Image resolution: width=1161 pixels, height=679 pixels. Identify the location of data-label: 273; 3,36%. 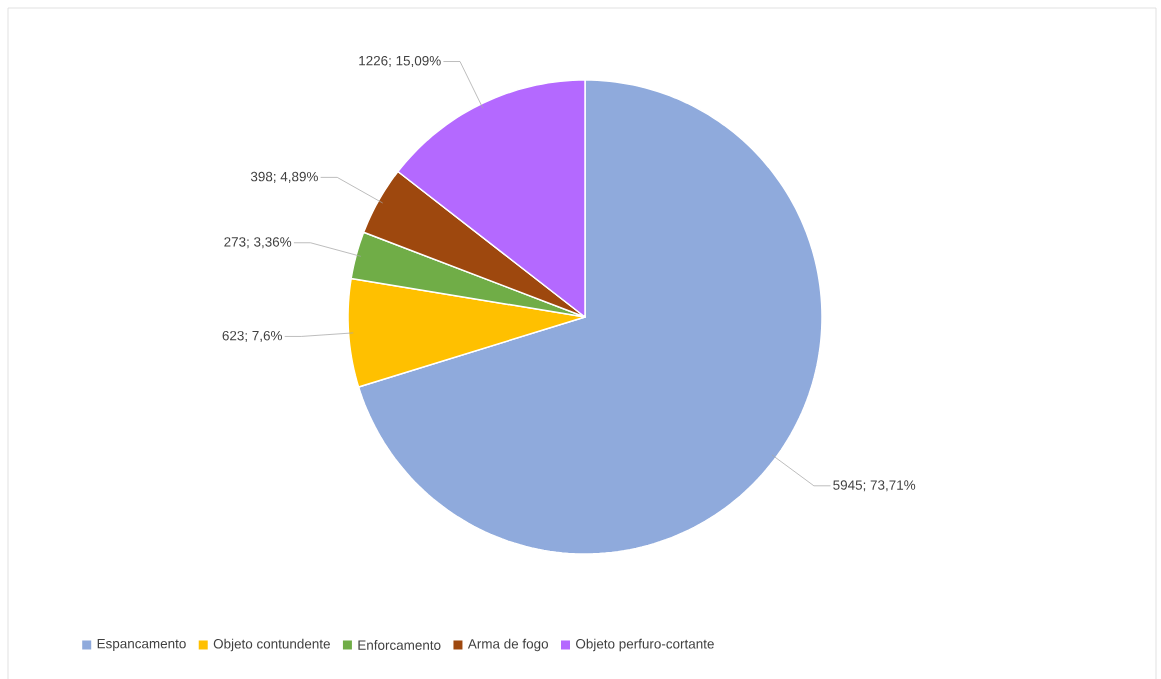
(258, 243).